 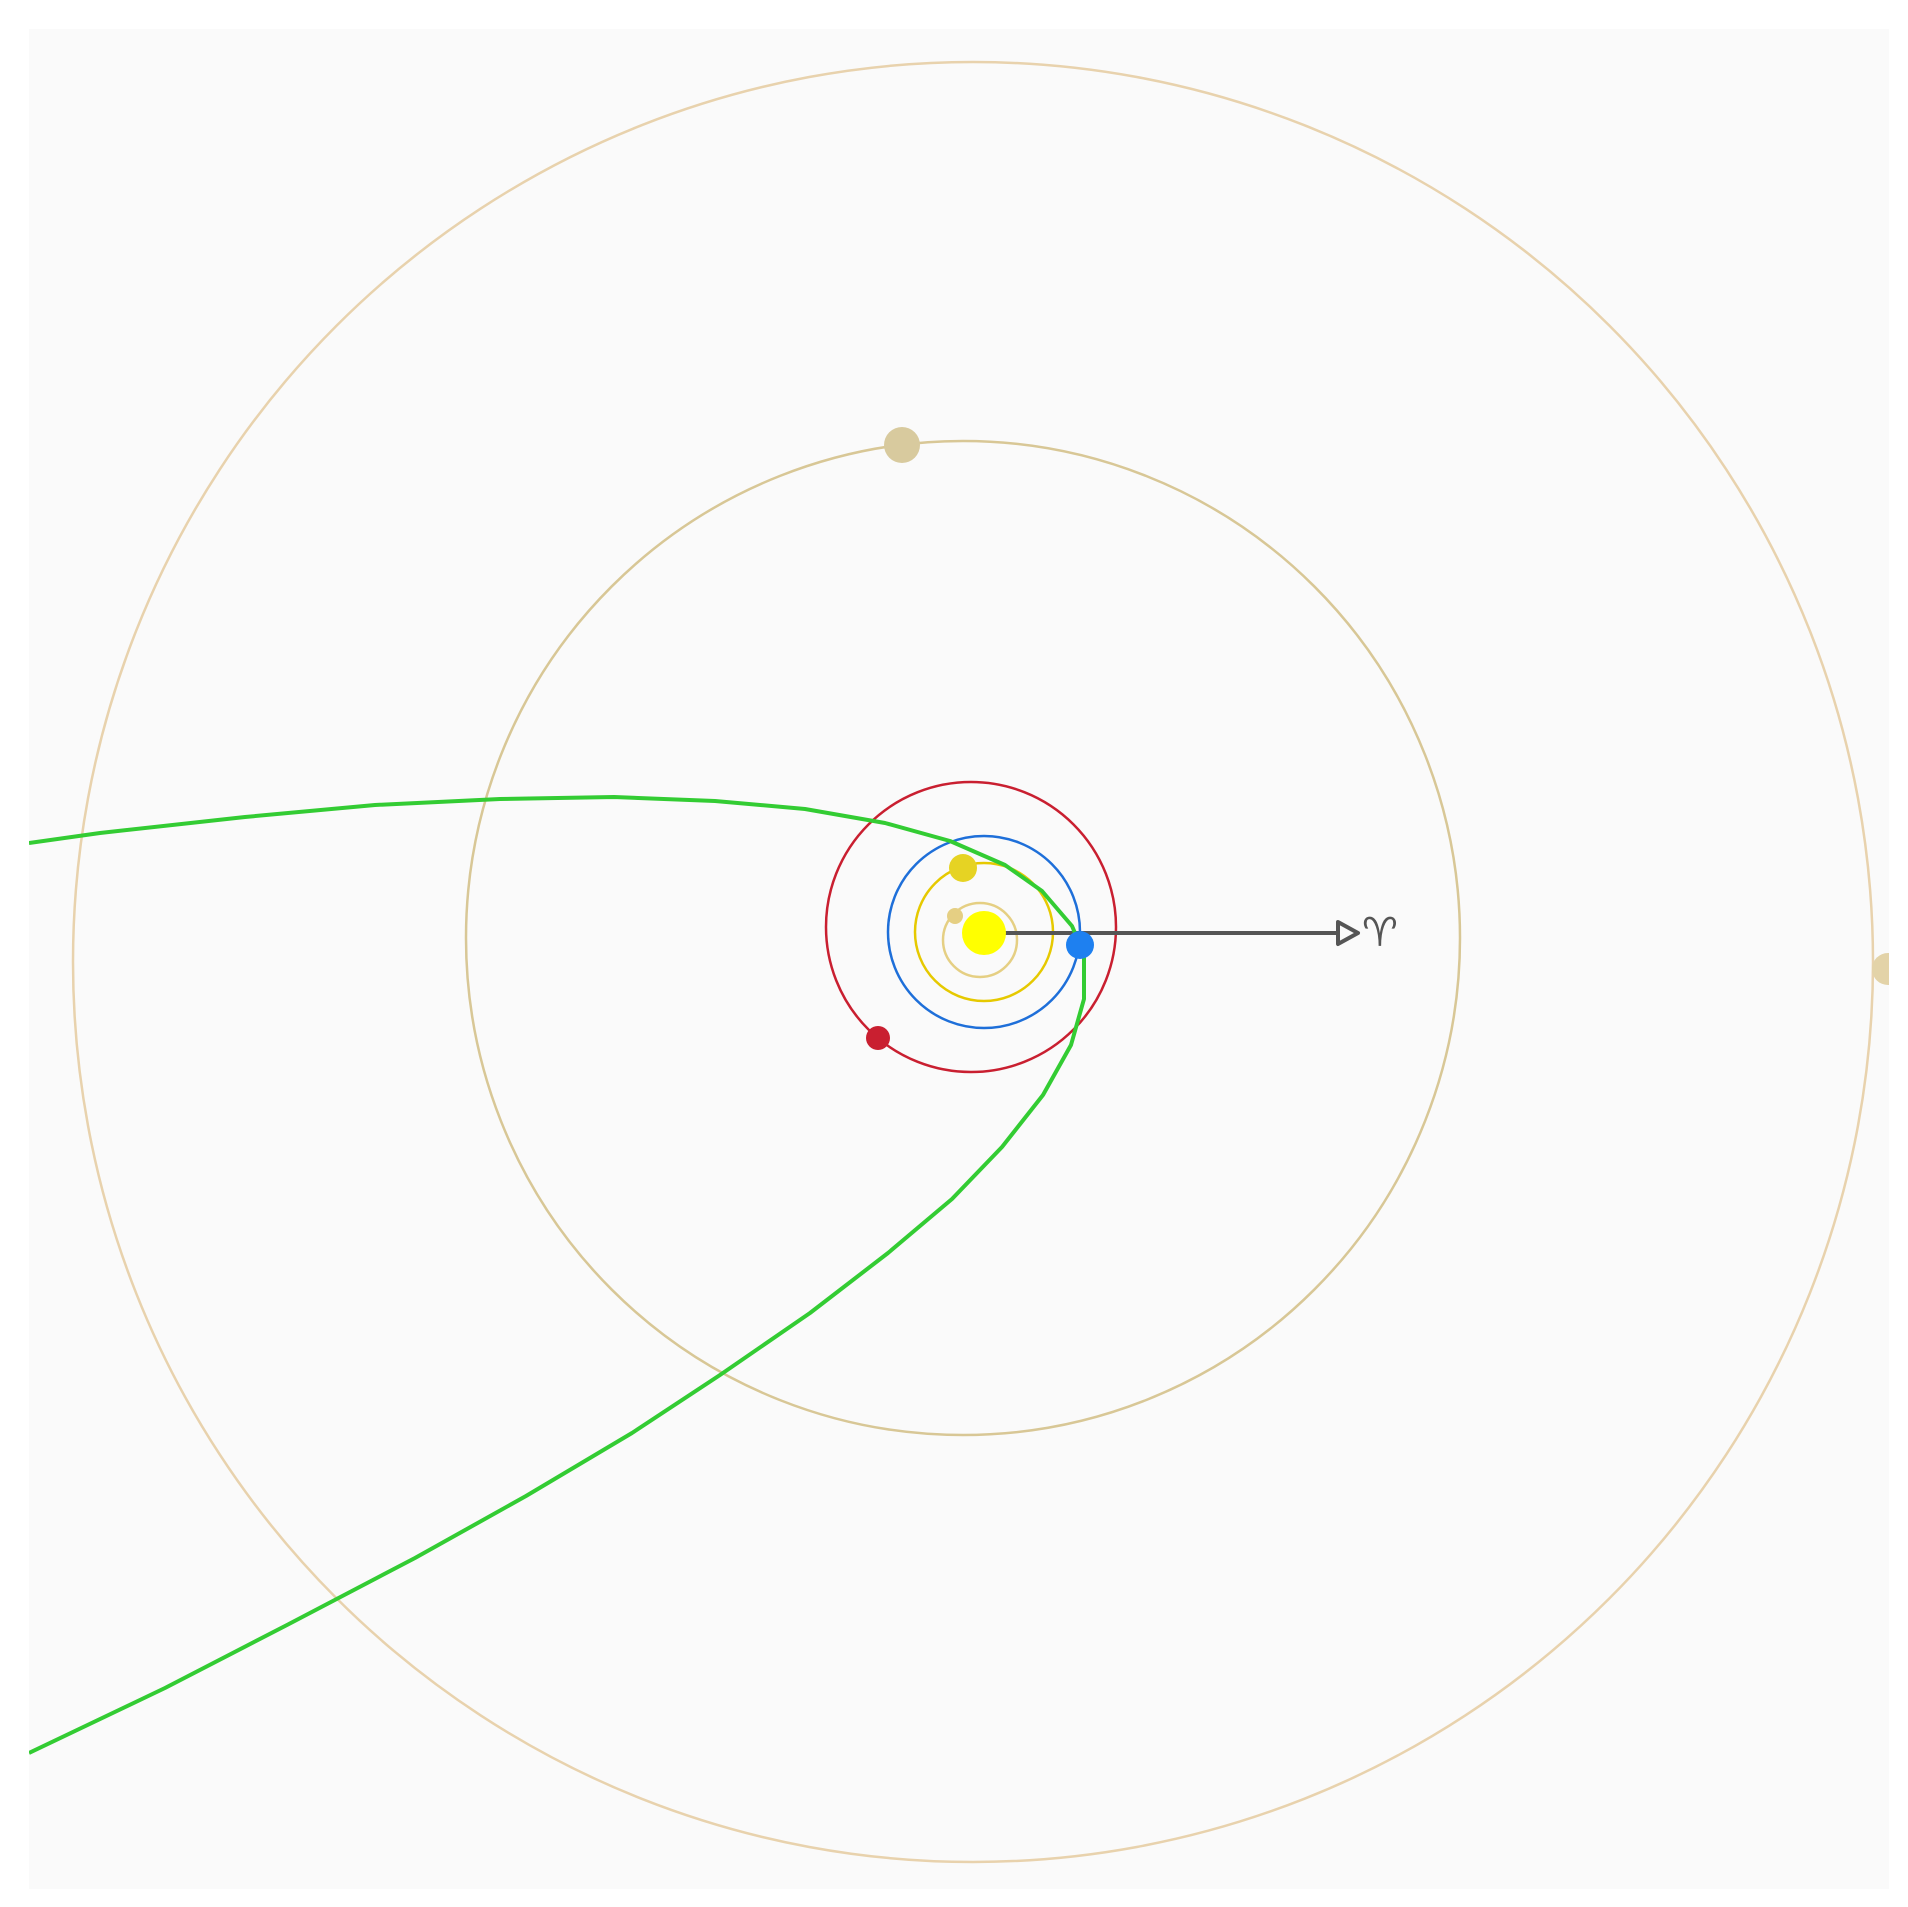 I want to click on earth-planet, so click(x=1080, y=945).